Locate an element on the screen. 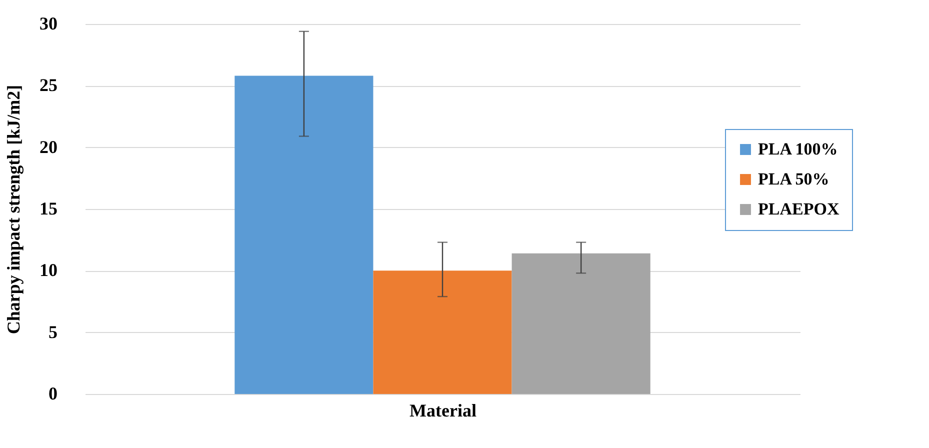 This screenshot has height=448, width=929. x-axis-title: Material is located at coordinates (443, 410).